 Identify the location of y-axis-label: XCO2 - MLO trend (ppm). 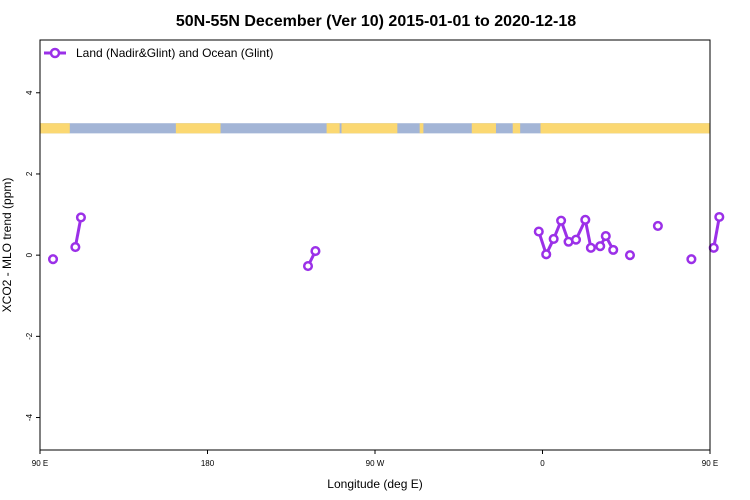
(7, 245).